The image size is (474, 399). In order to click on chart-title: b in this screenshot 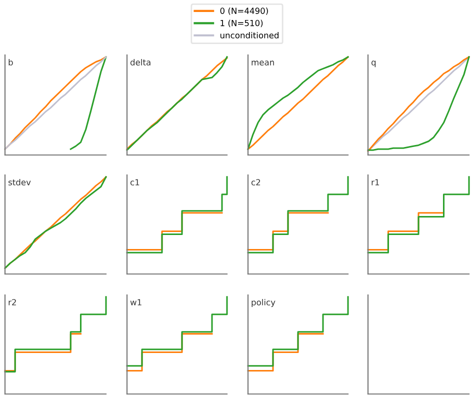, I will do `click(10, 62)`.